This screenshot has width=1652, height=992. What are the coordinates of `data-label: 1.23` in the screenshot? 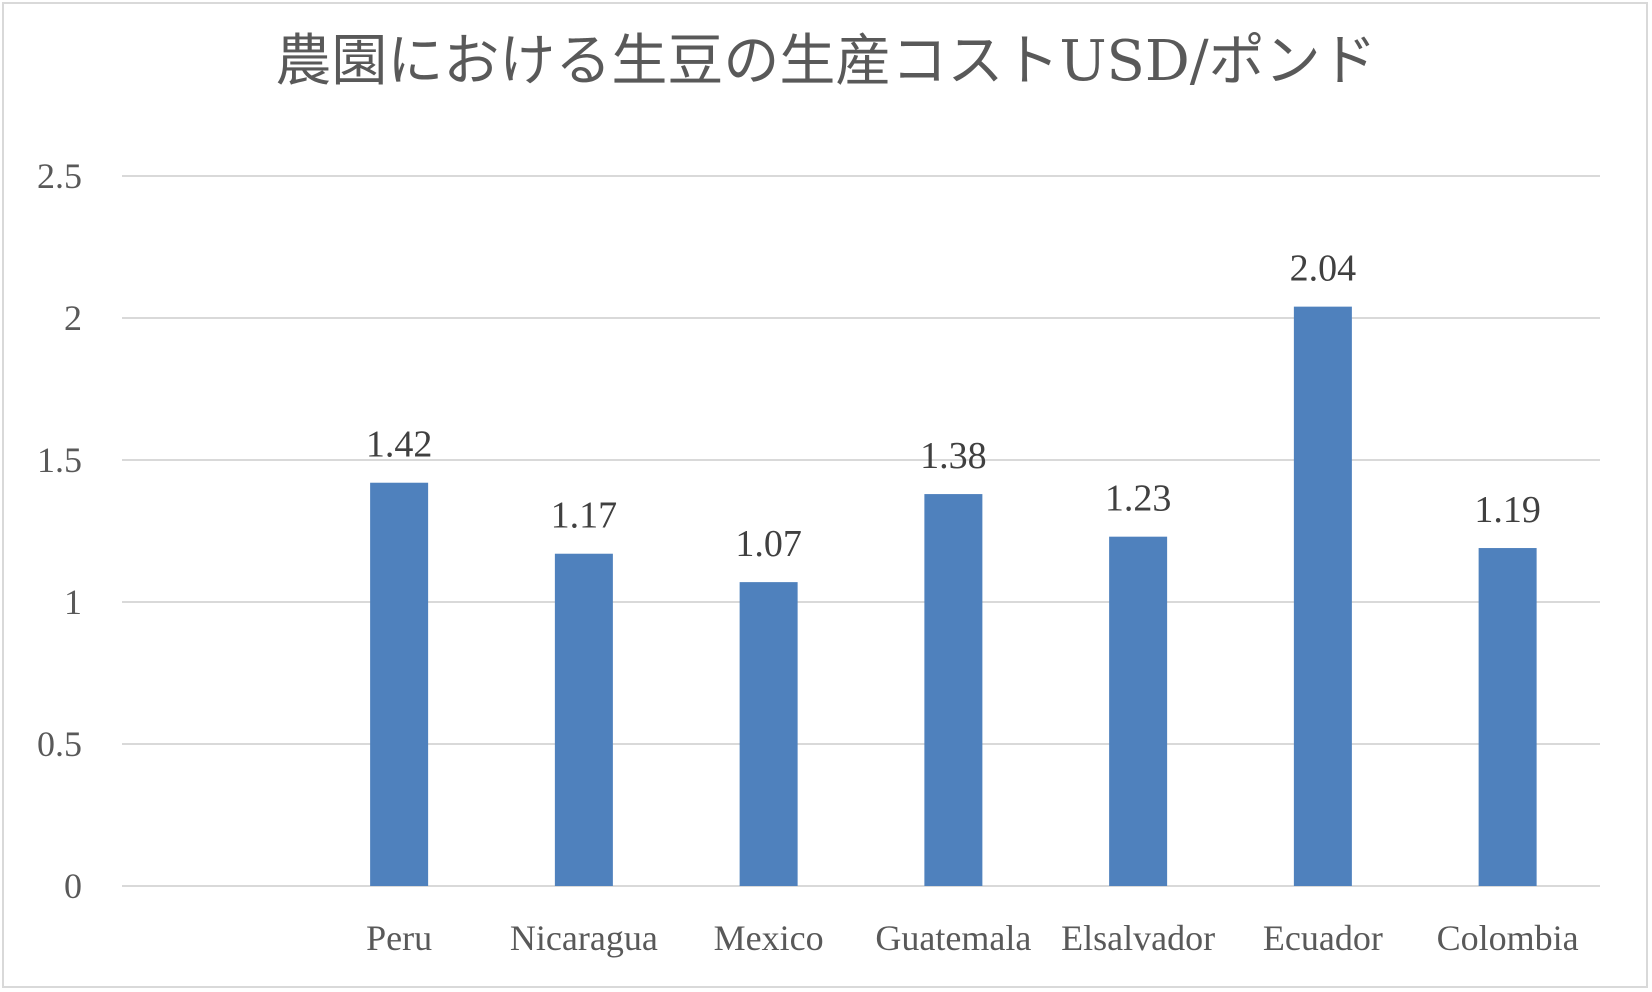 It's located at (1138, 499).